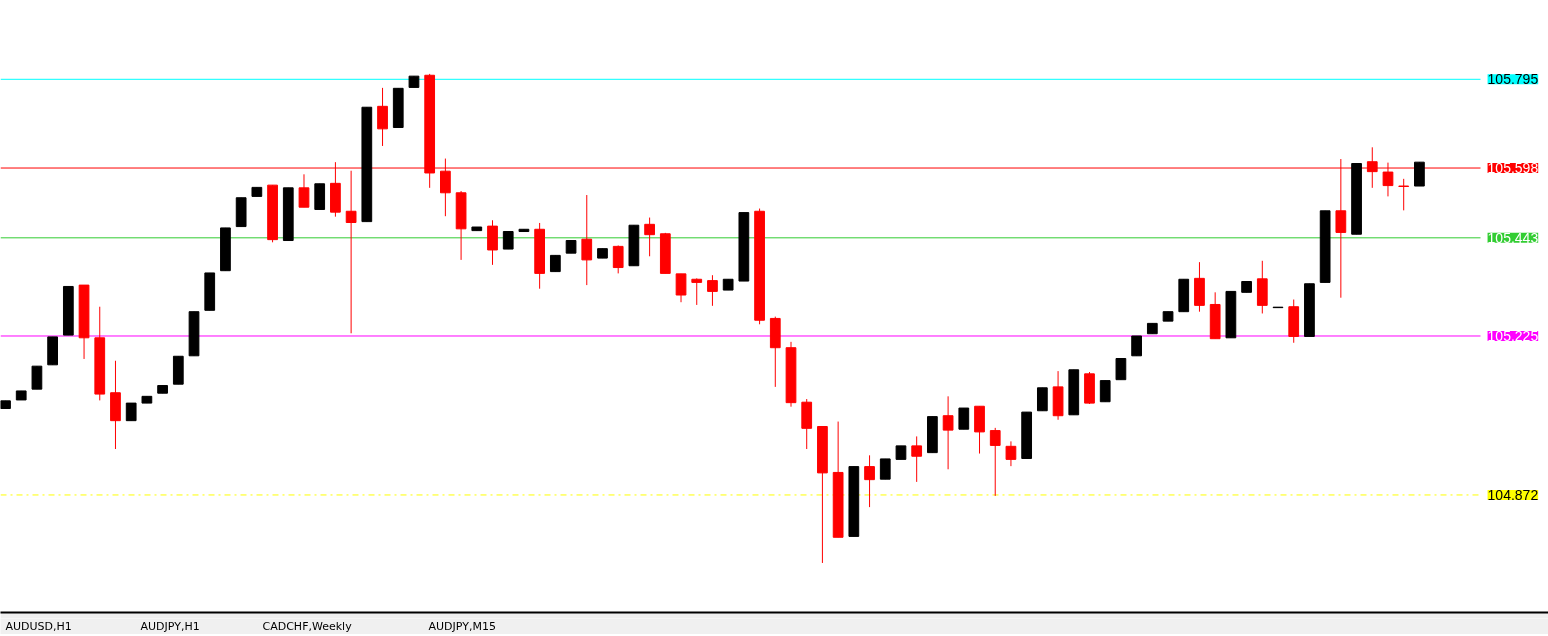 This screenshot has height=636, width=1548. I want to click on ref-line-label: 104.872, so click(1513, 494).